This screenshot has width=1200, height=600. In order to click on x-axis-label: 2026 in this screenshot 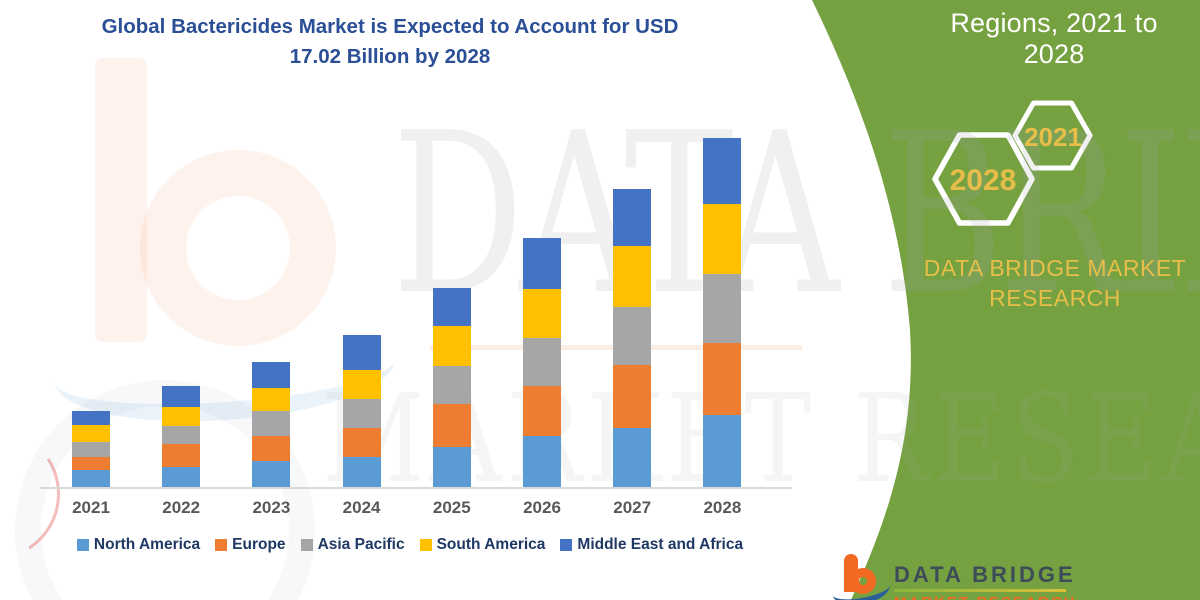, I will do `click(542, 507)`.